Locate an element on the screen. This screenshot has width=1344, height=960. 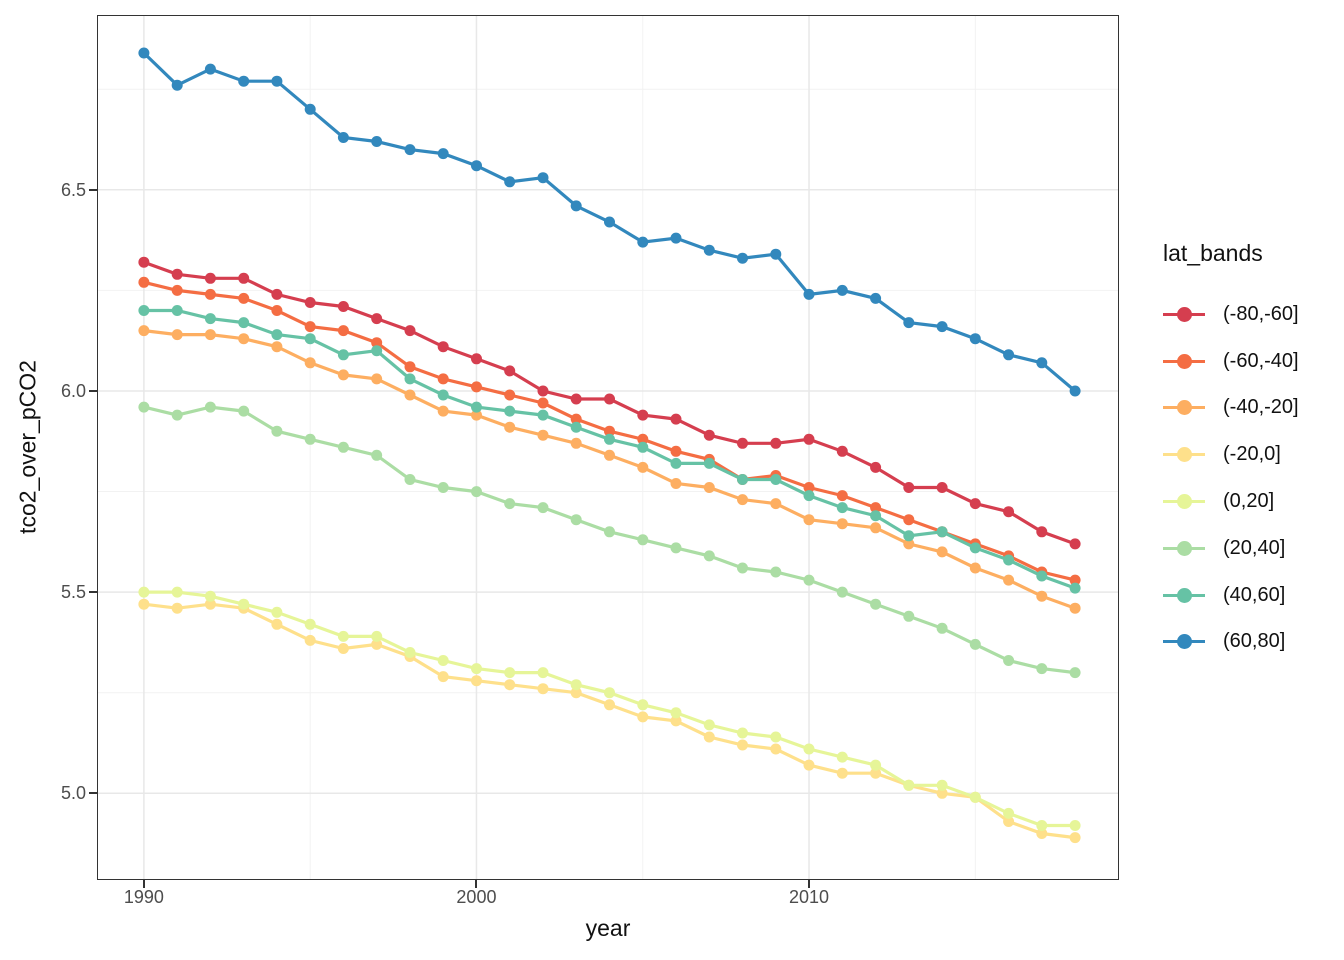
legend-label: (60,80] is located at coordinates (1254, 641).